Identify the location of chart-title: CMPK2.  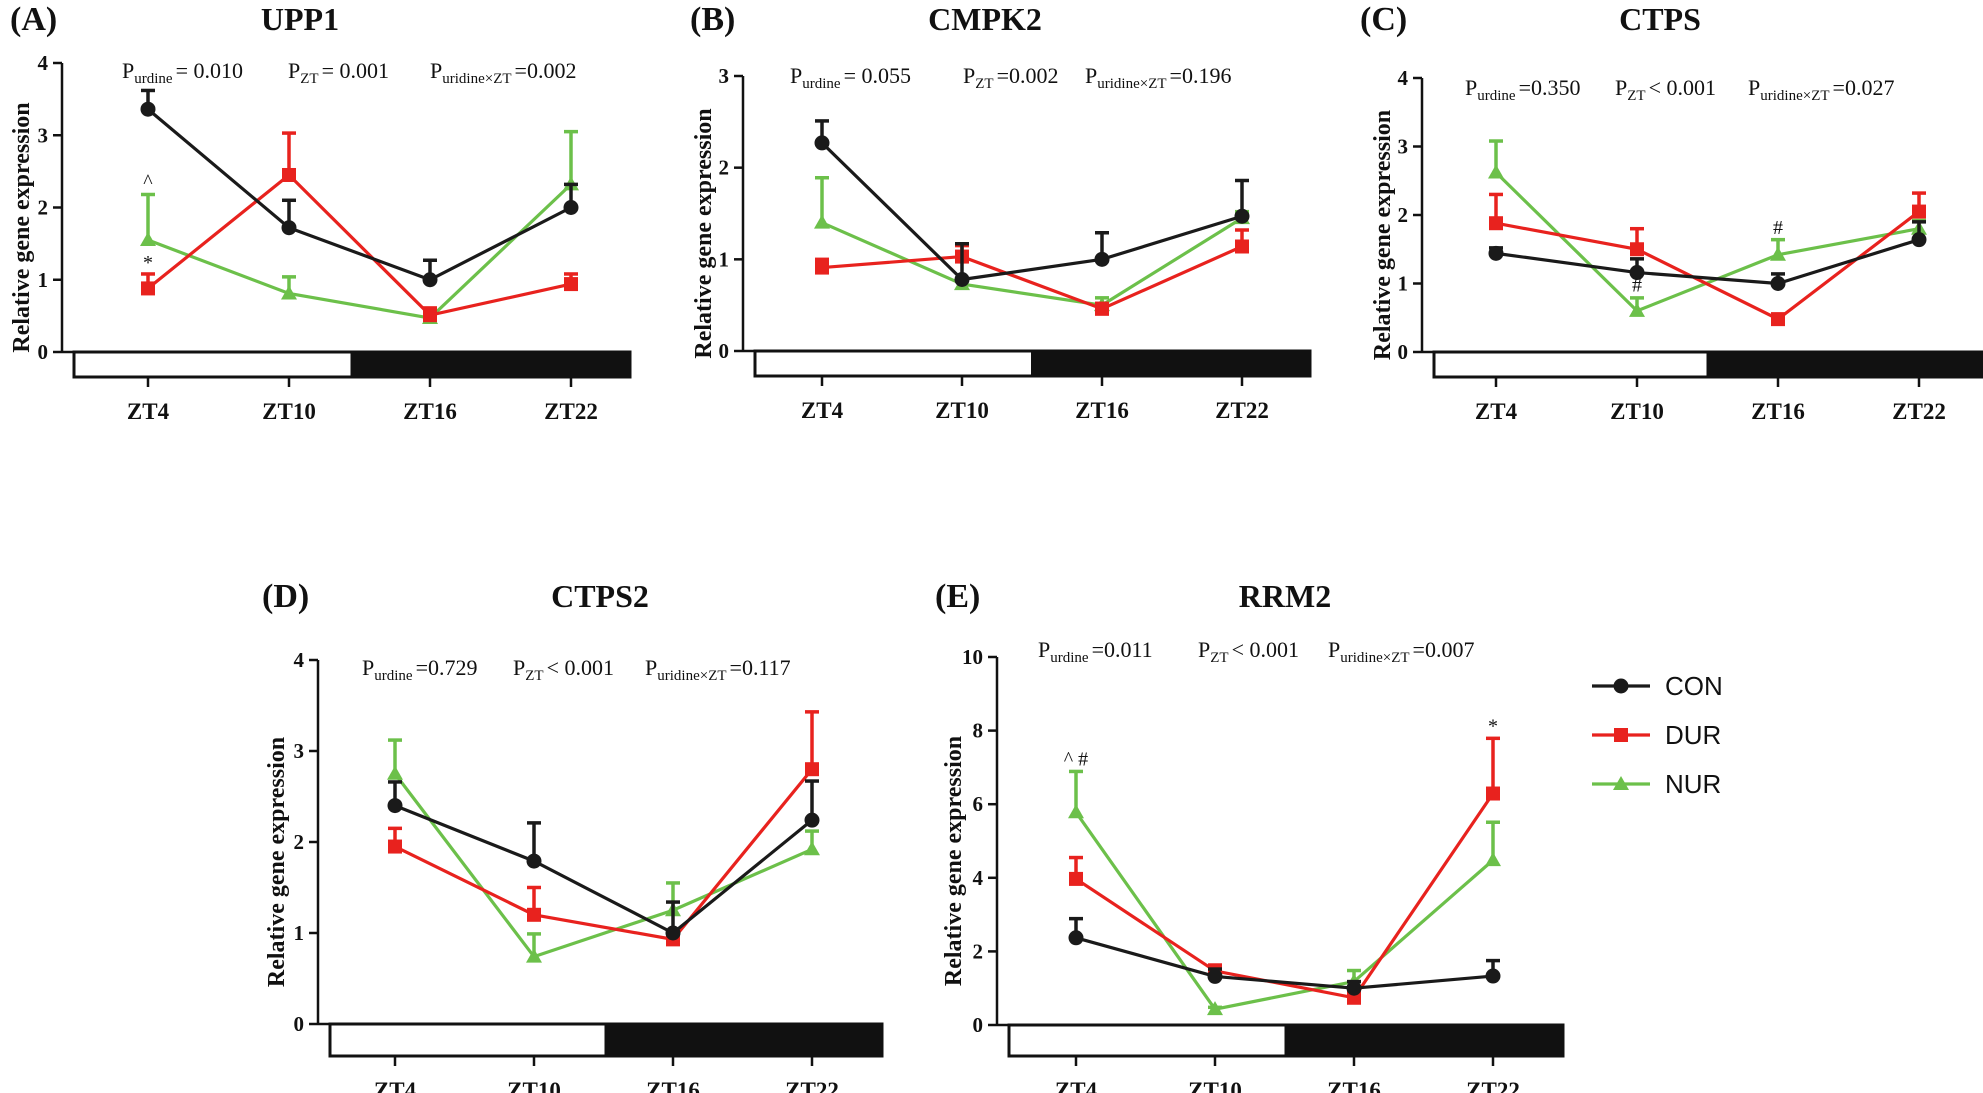
(985, 19).